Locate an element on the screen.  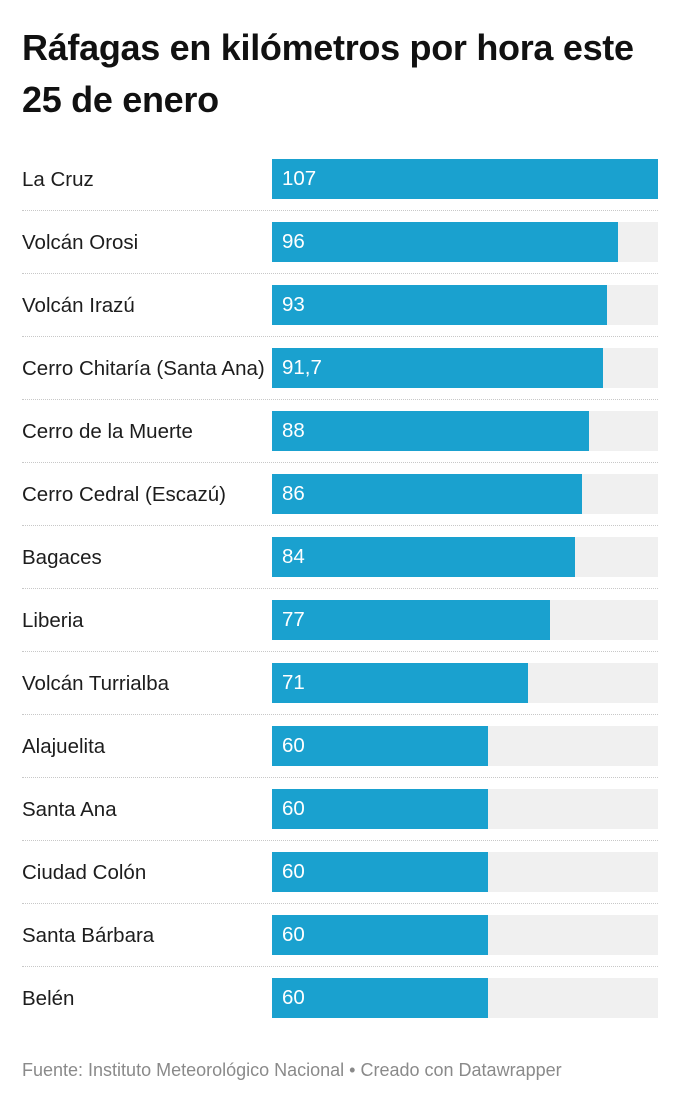
bar-row: Volcán Orosi 96 is located at coordinates (340, 242).